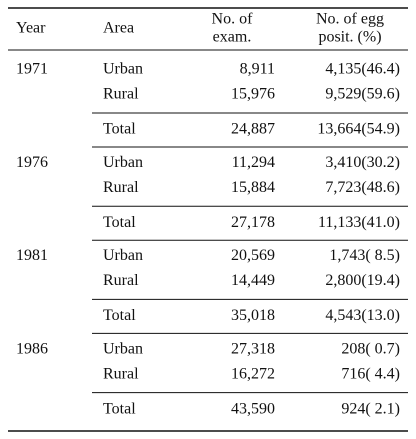 The height and width of the screenshot is (439, 416). What do you see at coordinates (32, 255) in the screenshot?
I see `year-cell: 1981` at bounding box center [32, 255].